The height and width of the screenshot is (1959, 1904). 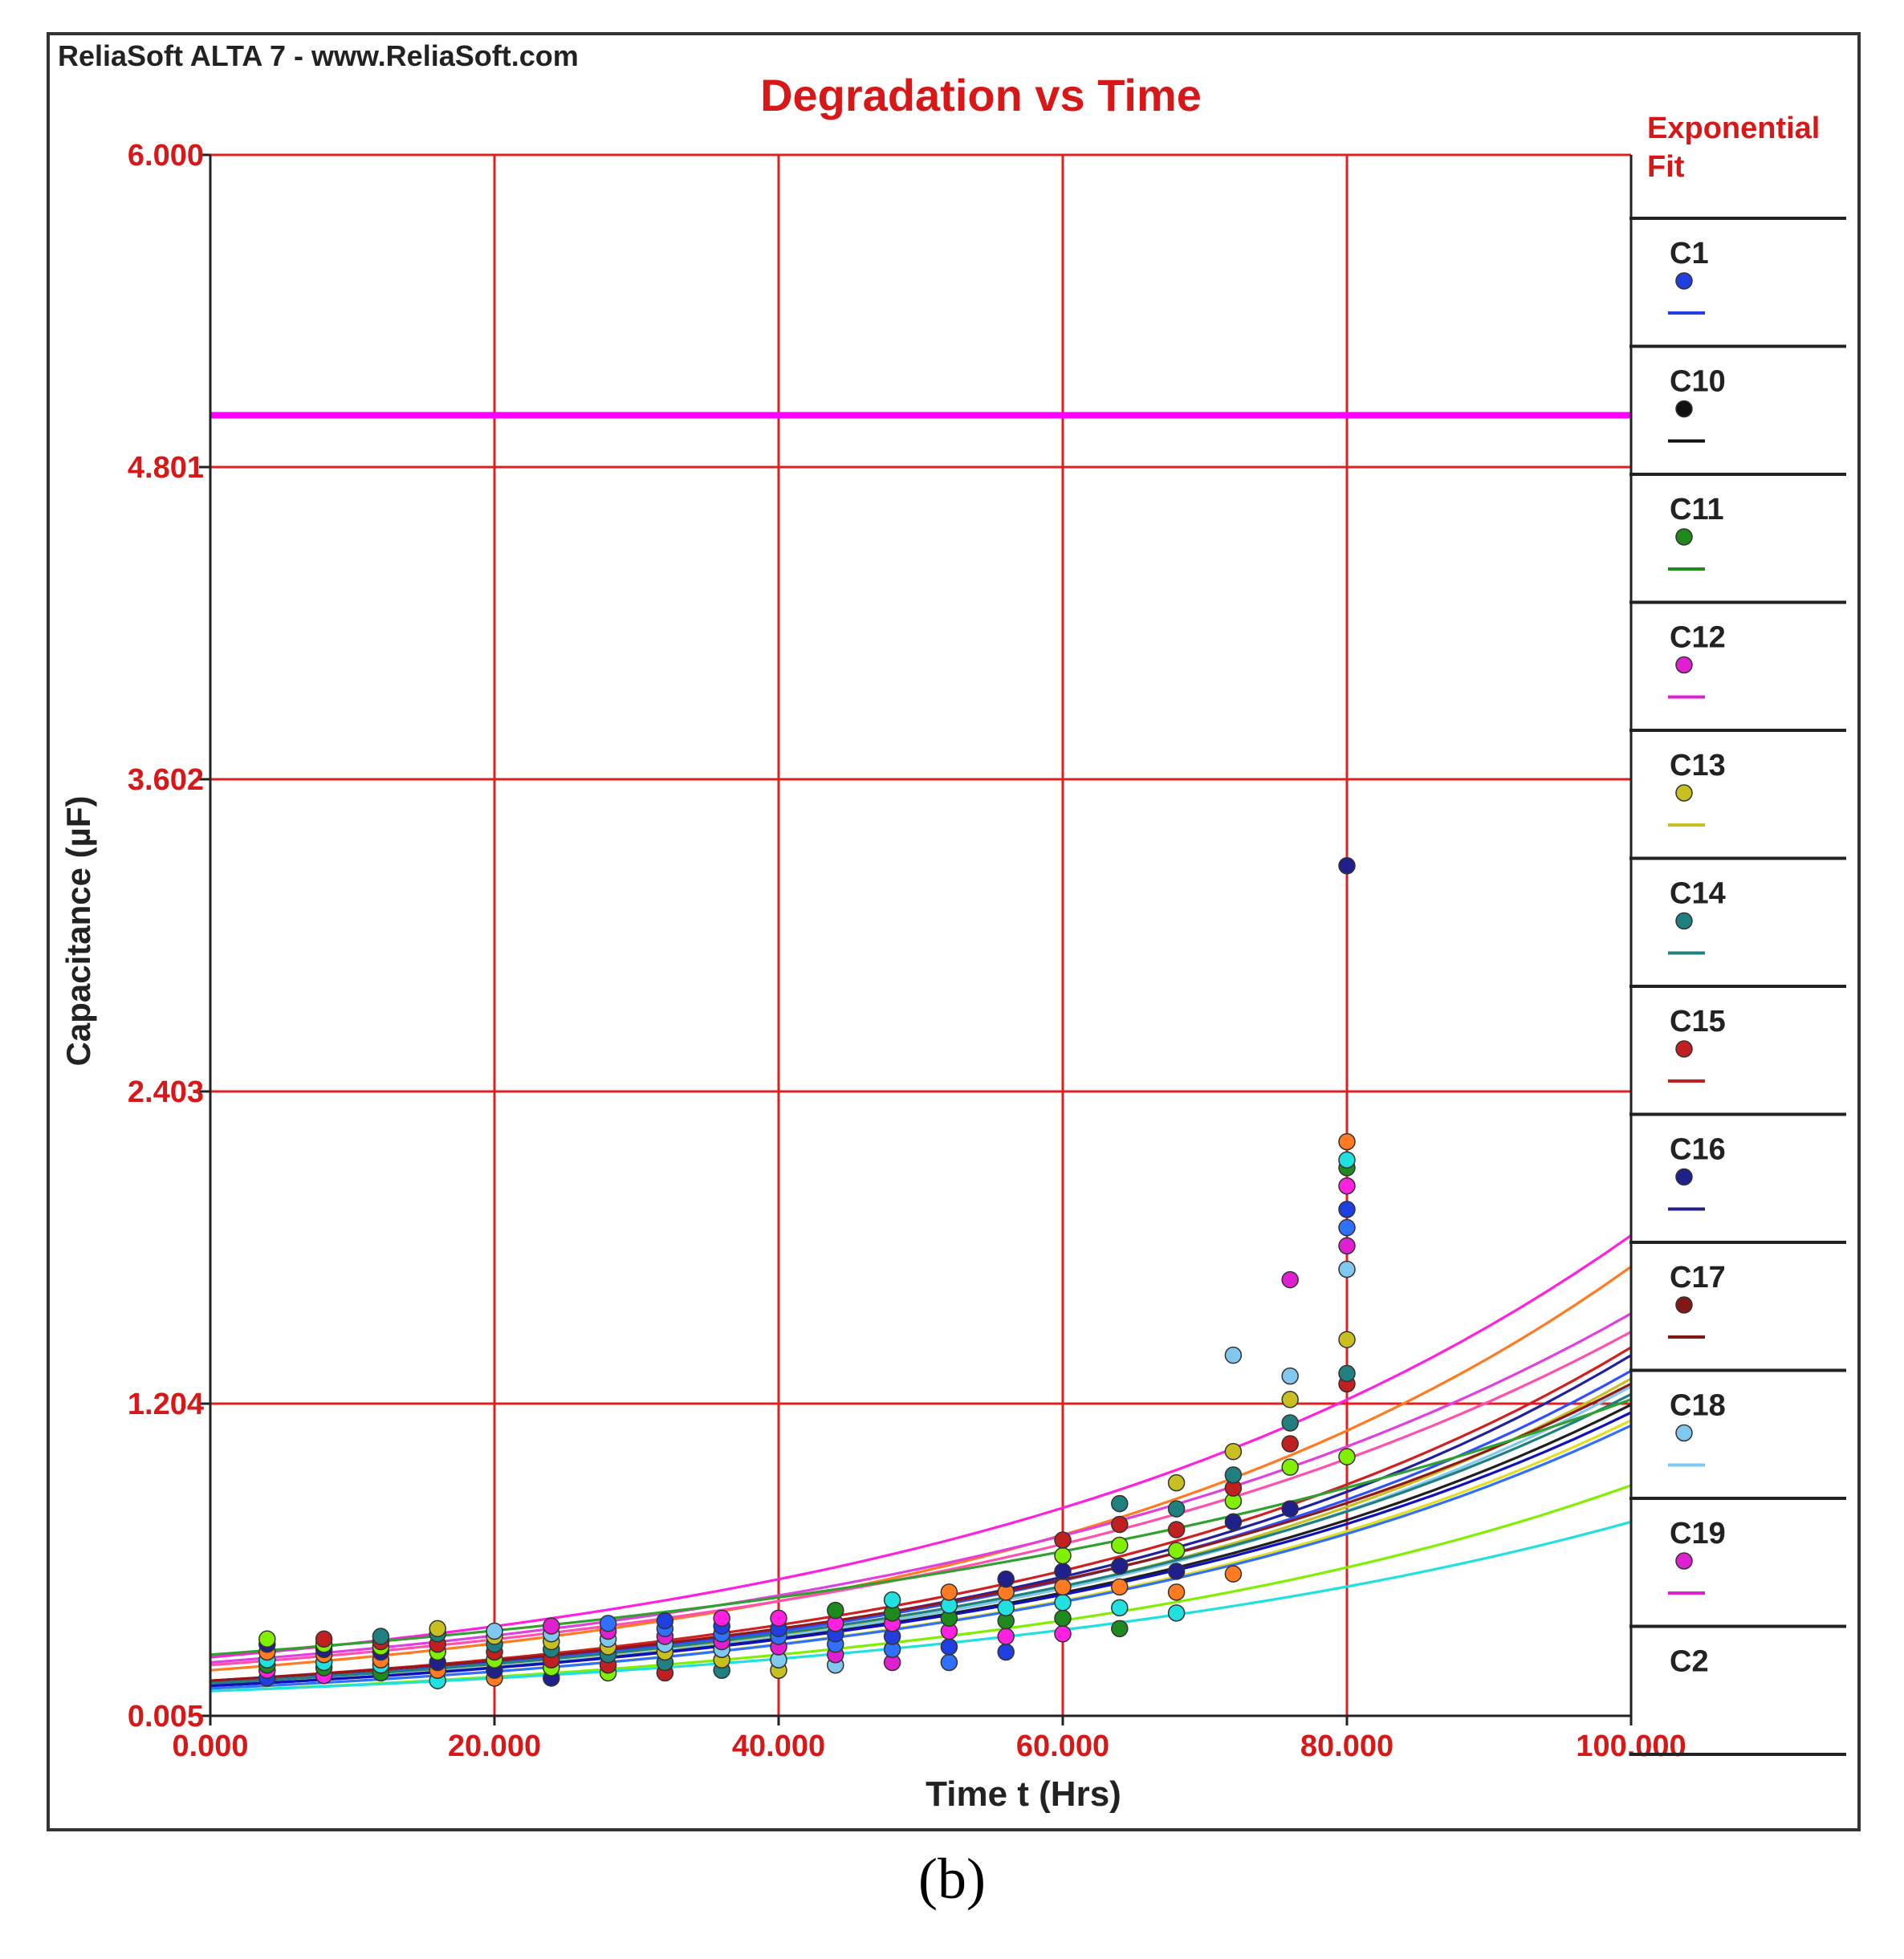 I want to click on x-tick-label: 100.000, so click(x=1631, y=1746).